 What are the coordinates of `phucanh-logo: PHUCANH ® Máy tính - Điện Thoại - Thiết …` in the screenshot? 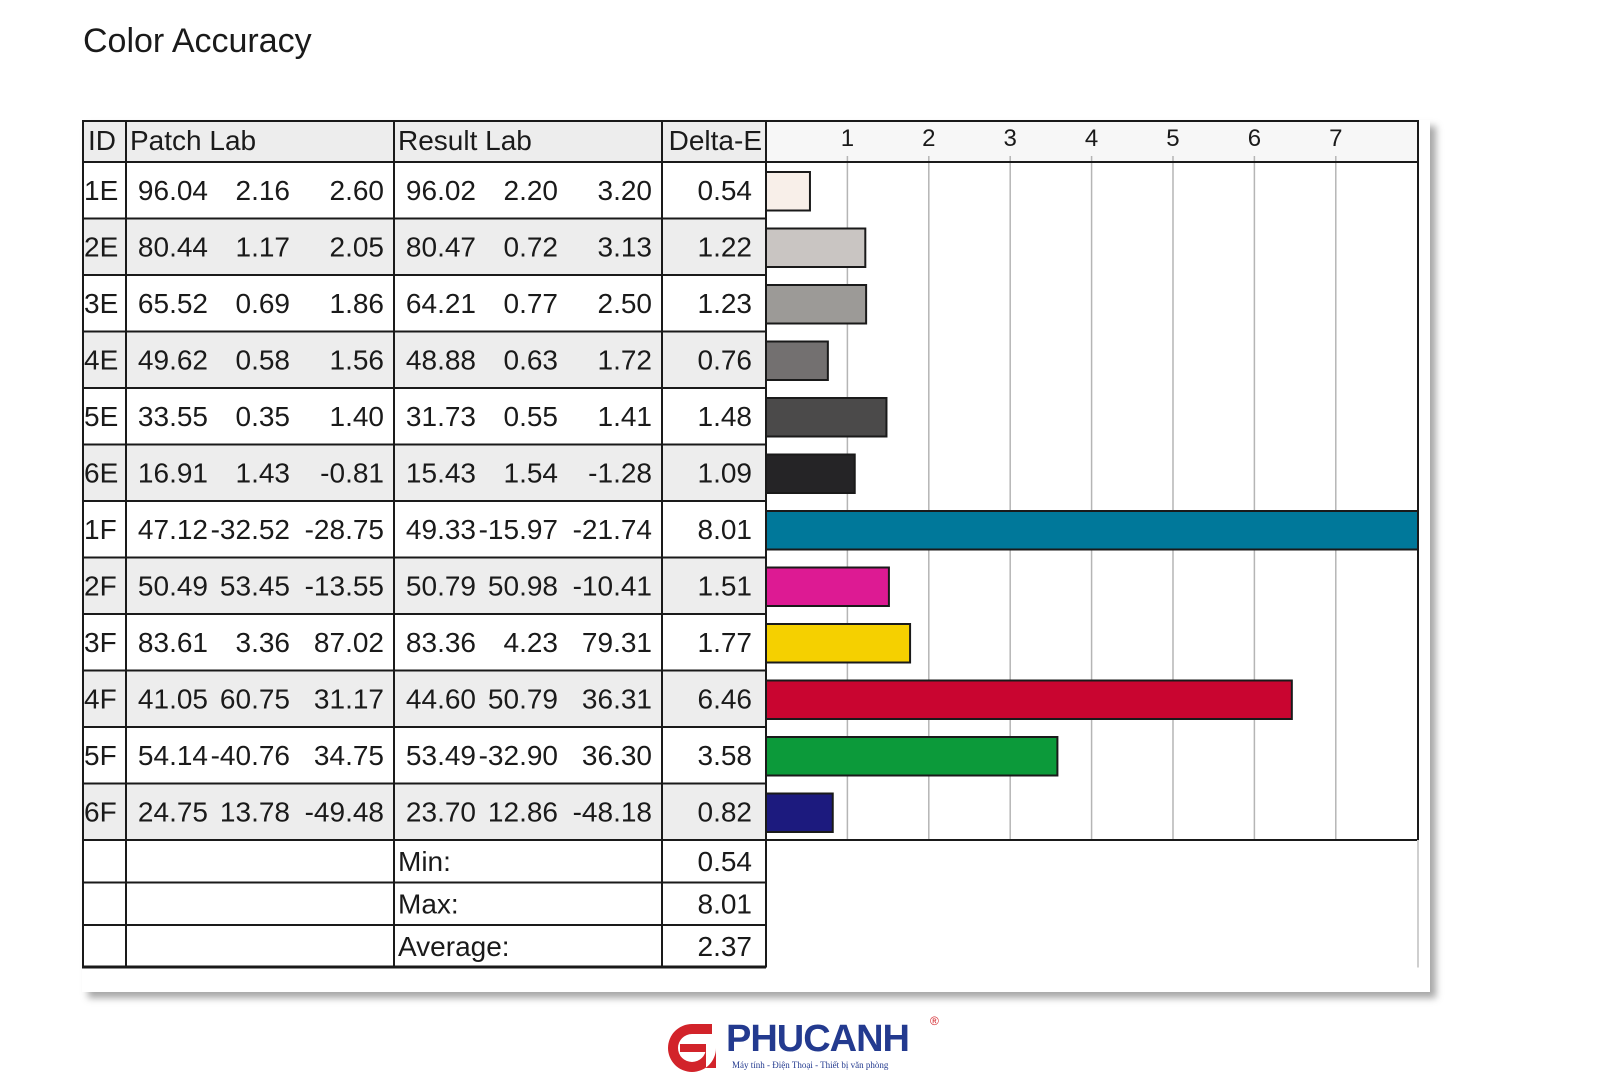 It's located at (810, 1046).